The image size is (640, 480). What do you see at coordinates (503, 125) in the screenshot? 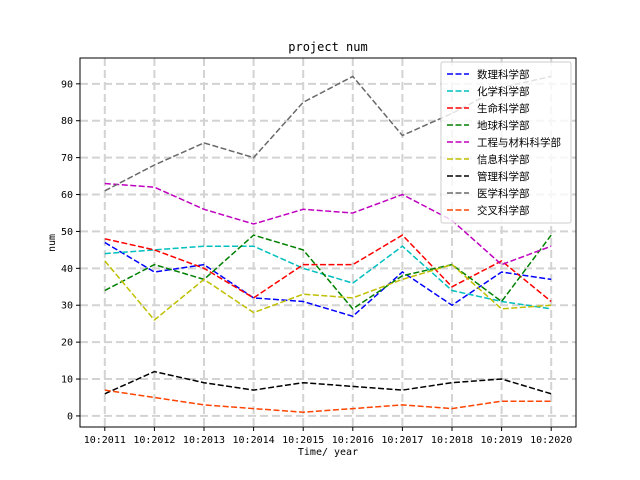
I see `legend-label: 地球科学部` at bounding box center [503, 125].